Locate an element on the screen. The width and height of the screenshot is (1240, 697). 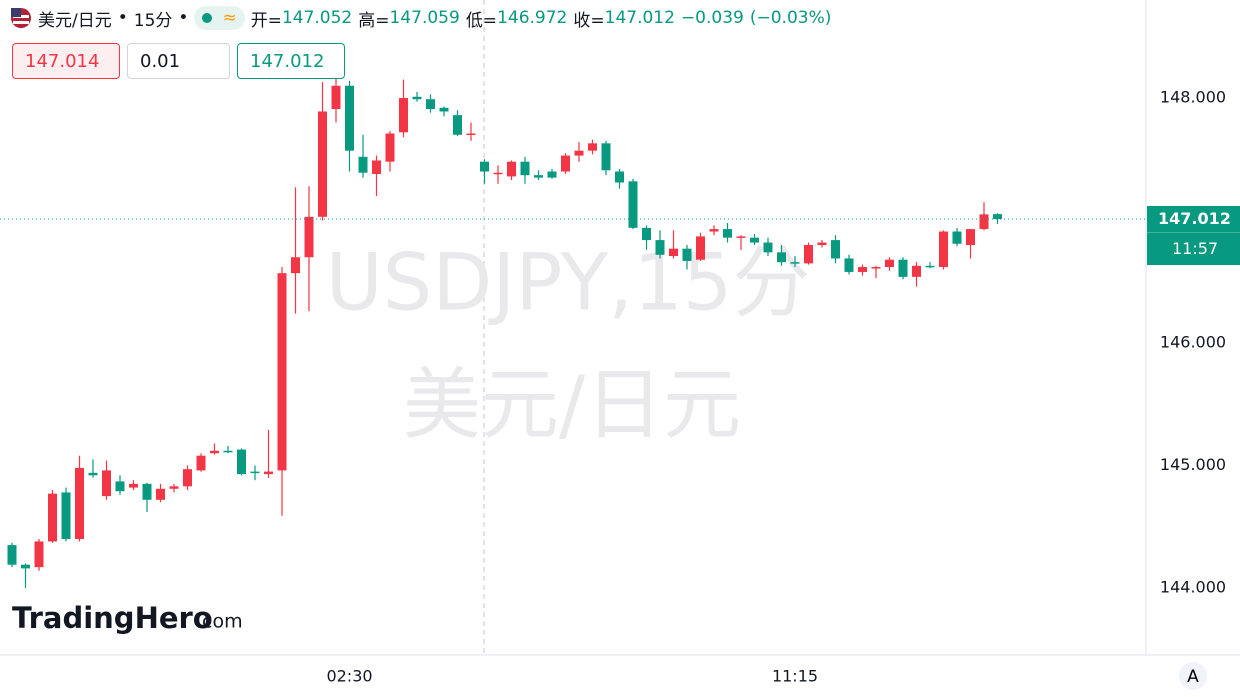
change: −0.039 is located at coordinates (712, 18).